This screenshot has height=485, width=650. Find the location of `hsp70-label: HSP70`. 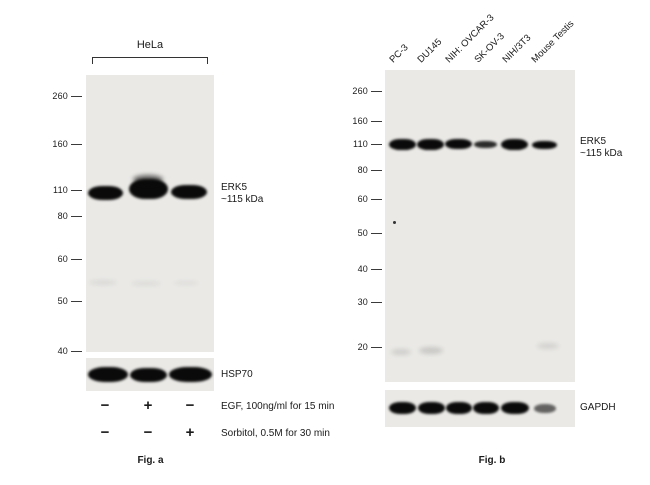

hsp70-label: HSP70 is located at coordinates (237, 374).